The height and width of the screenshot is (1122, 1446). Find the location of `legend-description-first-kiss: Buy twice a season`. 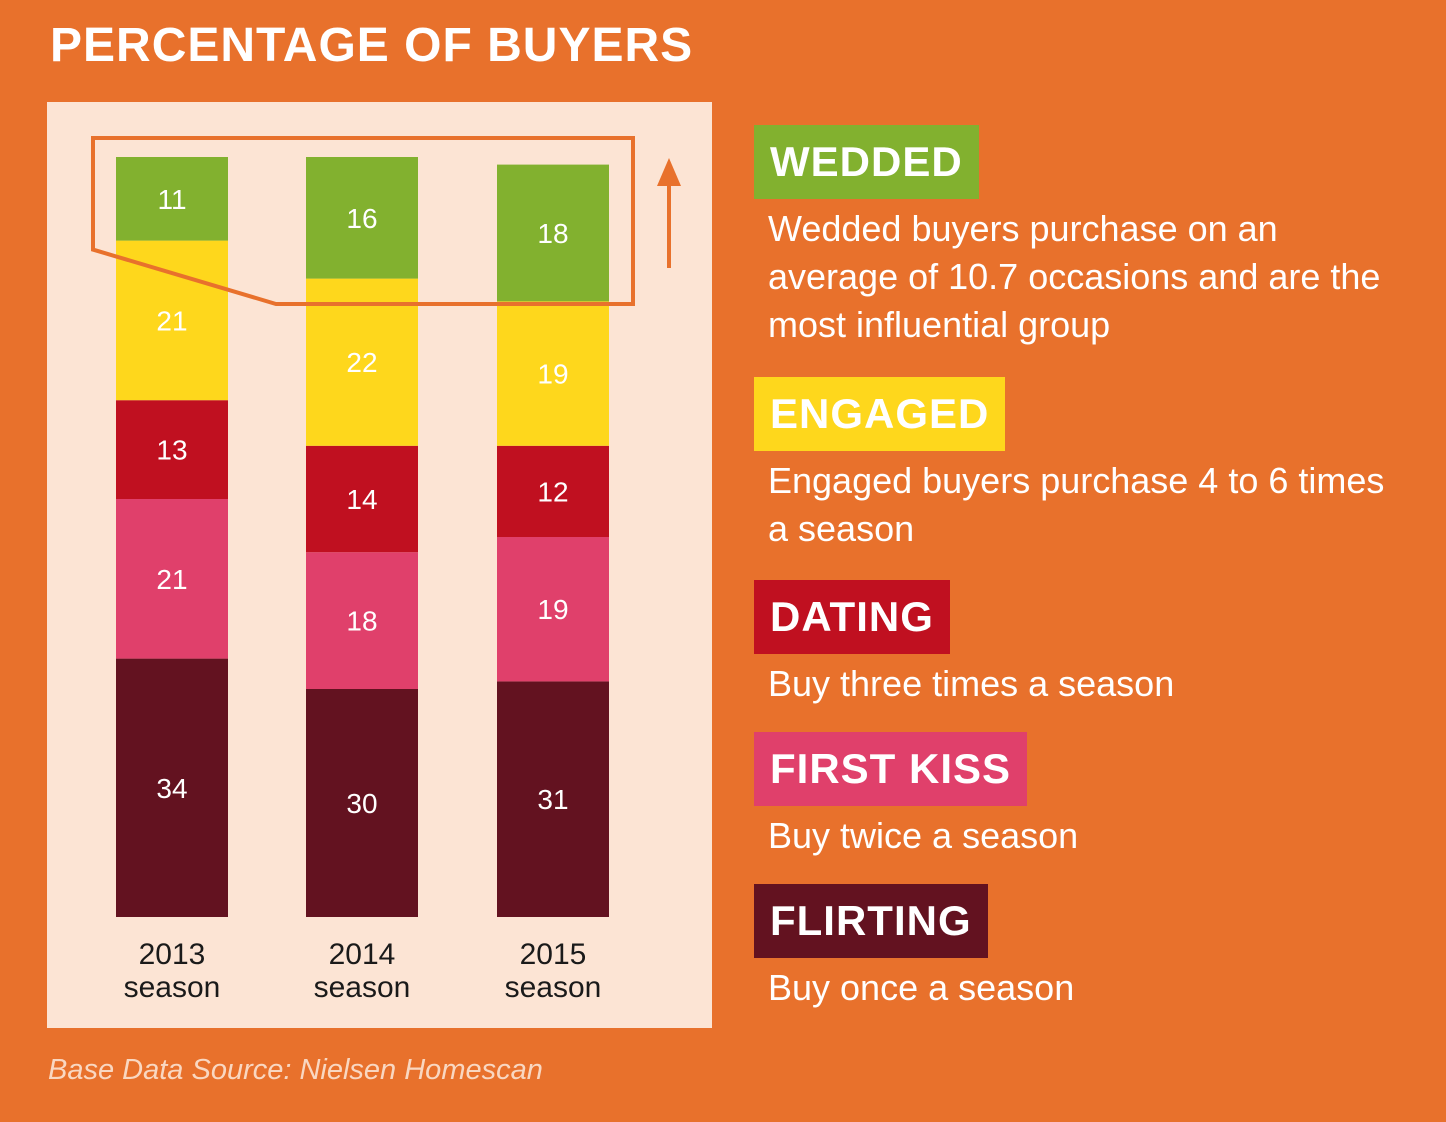

legend-description-first-kiss: Buy twice a season is located at coordinates (923, 835).